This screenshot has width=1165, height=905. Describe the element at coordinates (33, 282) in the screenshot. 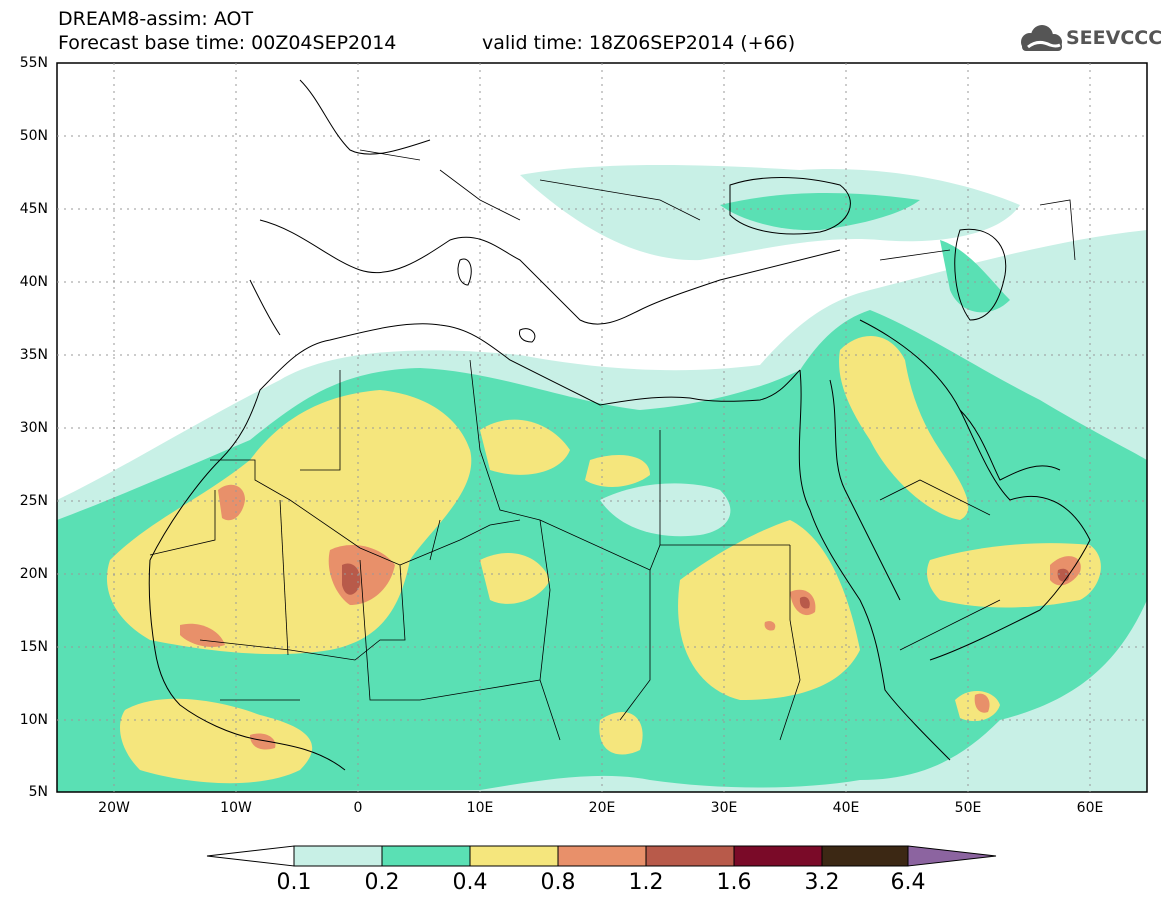

I see `lat-label-40n: 40N` at that location.